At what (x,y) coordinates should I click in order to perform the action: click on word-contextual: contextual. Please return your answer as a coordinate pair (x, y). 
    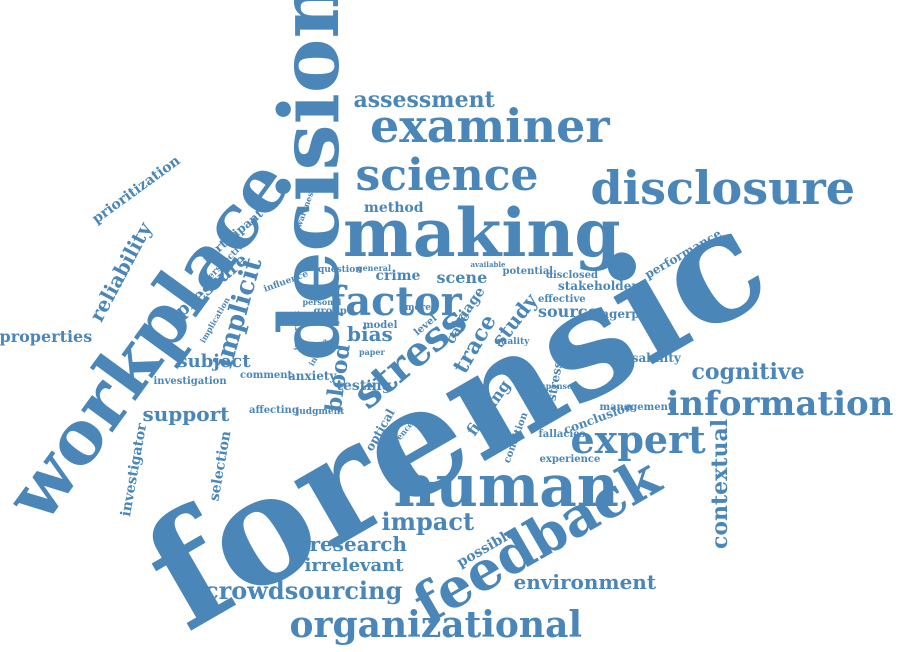
    Looking at the image, I should click on (720, 484).